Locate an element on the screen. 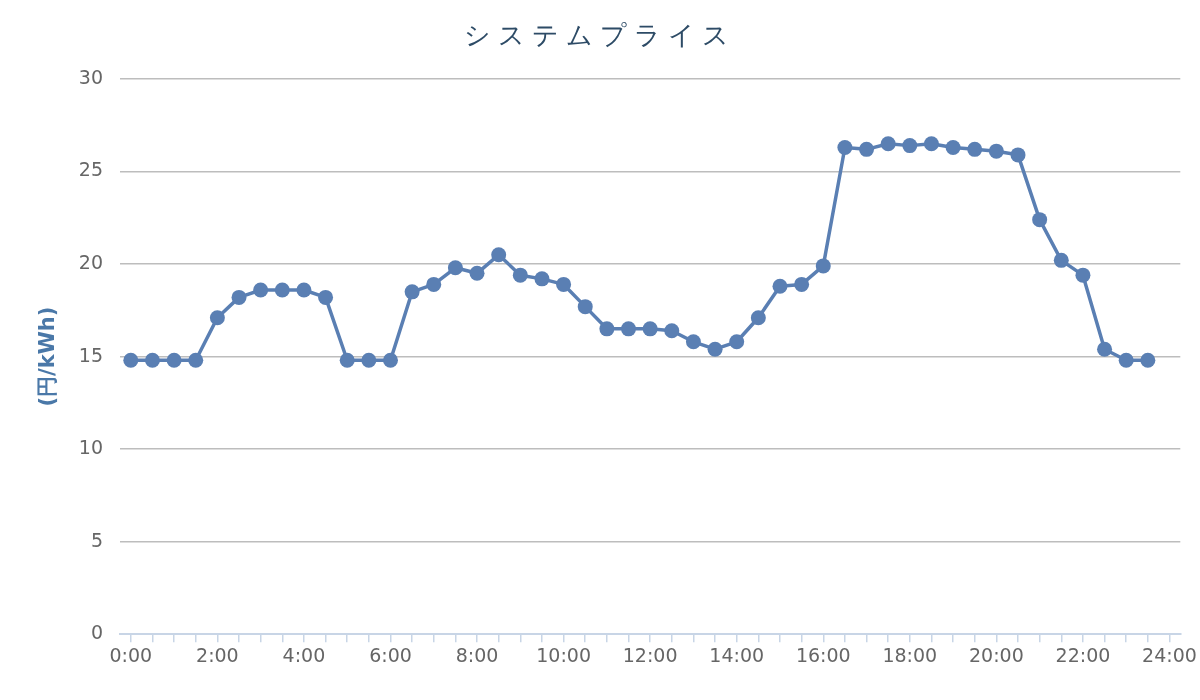  chart-title: システムプライス is located at coordinates (600, 35).